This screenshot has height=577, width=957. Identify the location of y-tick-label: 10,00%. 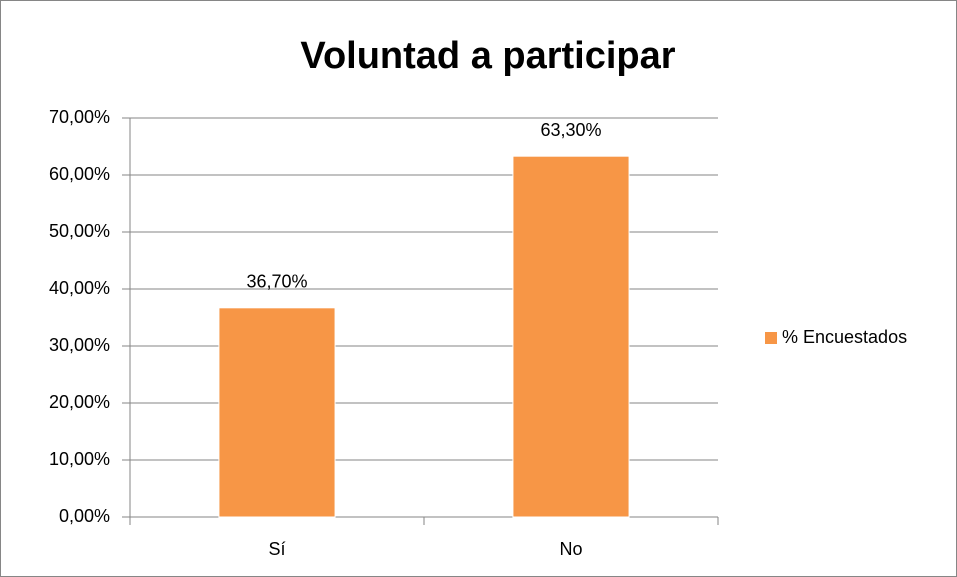
(79, 459).